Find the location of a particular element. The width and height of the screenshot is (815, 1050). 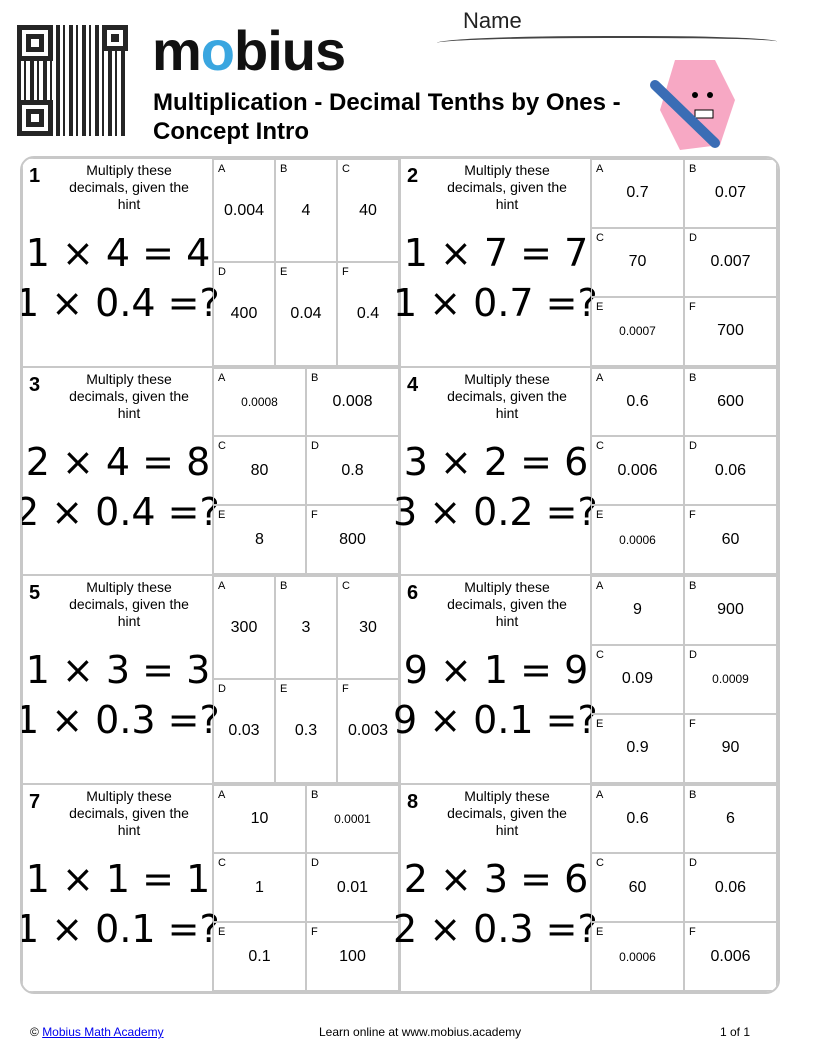

option-value: 1 is located at coordinates (259, 887).